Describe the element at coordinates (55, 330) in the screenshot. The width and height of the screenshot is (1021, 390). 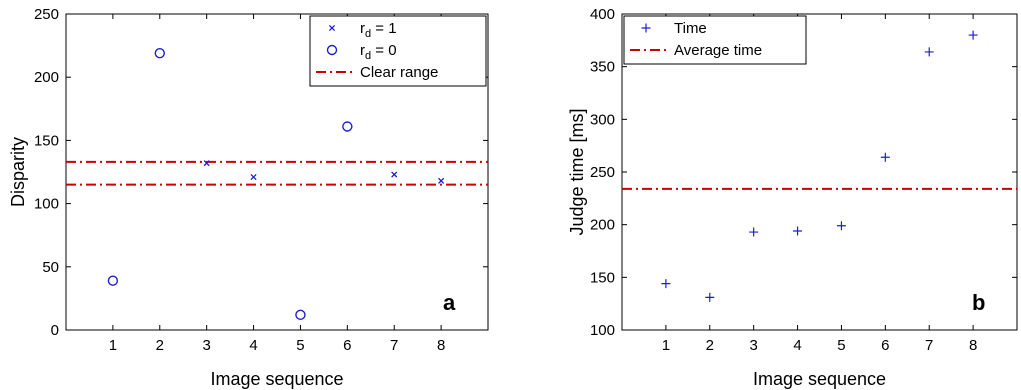
I see `y-tick-label: 0` at that location.